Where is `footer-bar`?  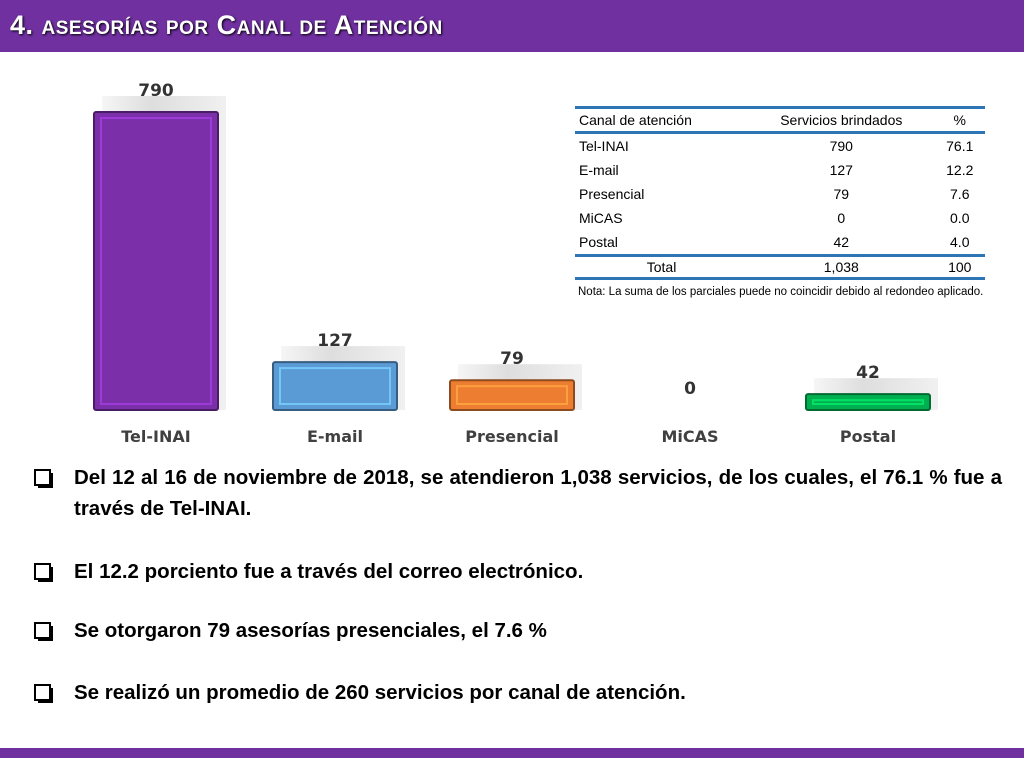 footer-bar is located at coordinates (512, 753).